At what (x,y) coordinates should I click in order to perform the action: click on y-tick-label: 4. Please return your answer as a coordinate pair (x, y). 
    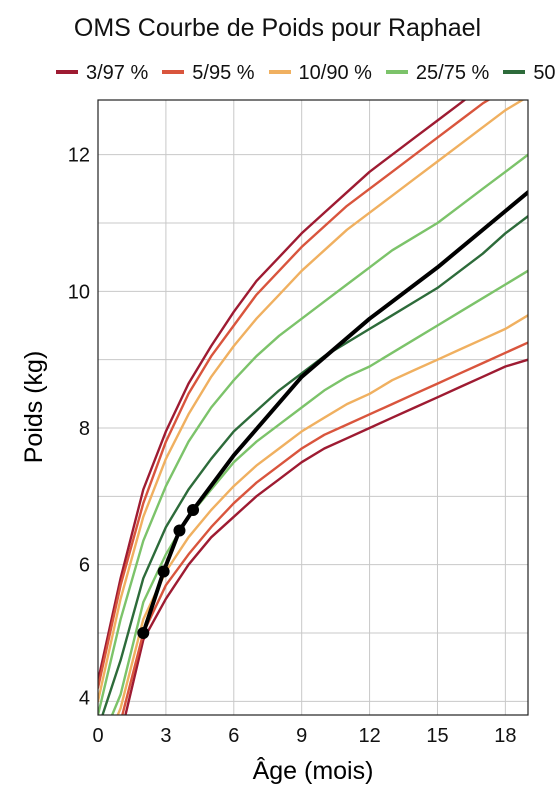
    Looking at the image, I should click on (84, 698).